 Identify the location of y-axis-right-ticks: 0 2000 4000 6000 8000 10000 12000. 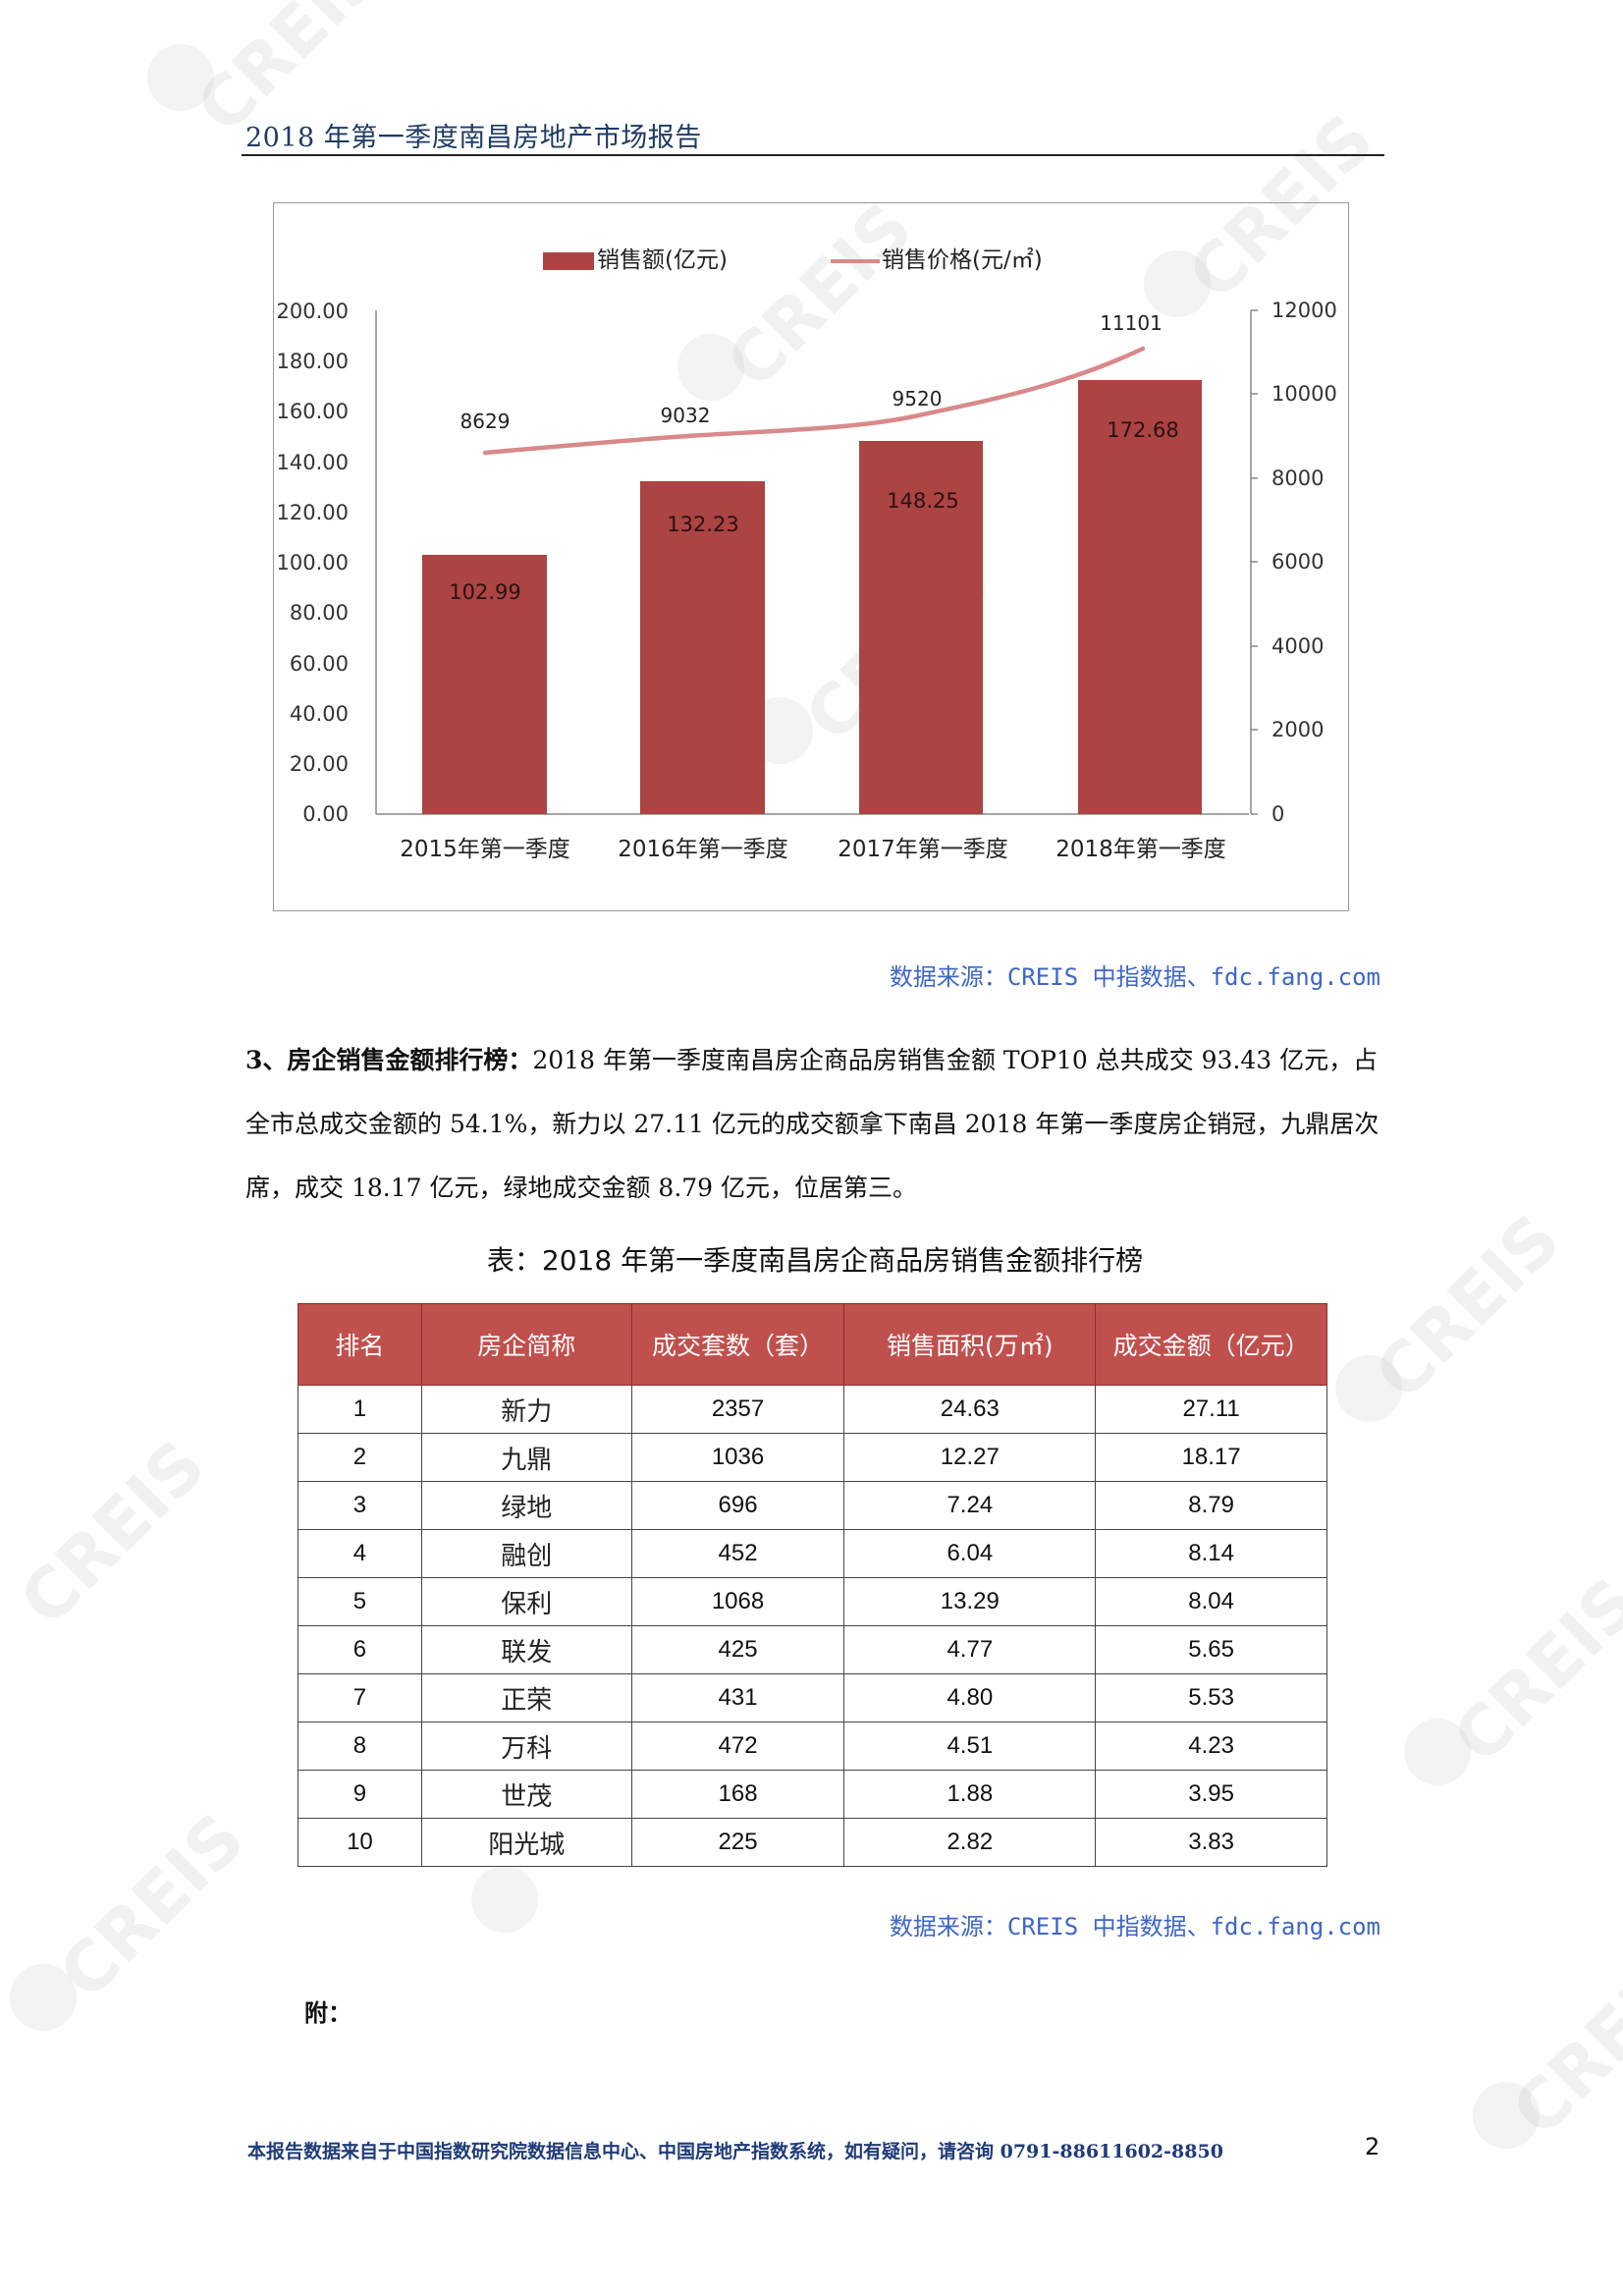
(1304, 562).